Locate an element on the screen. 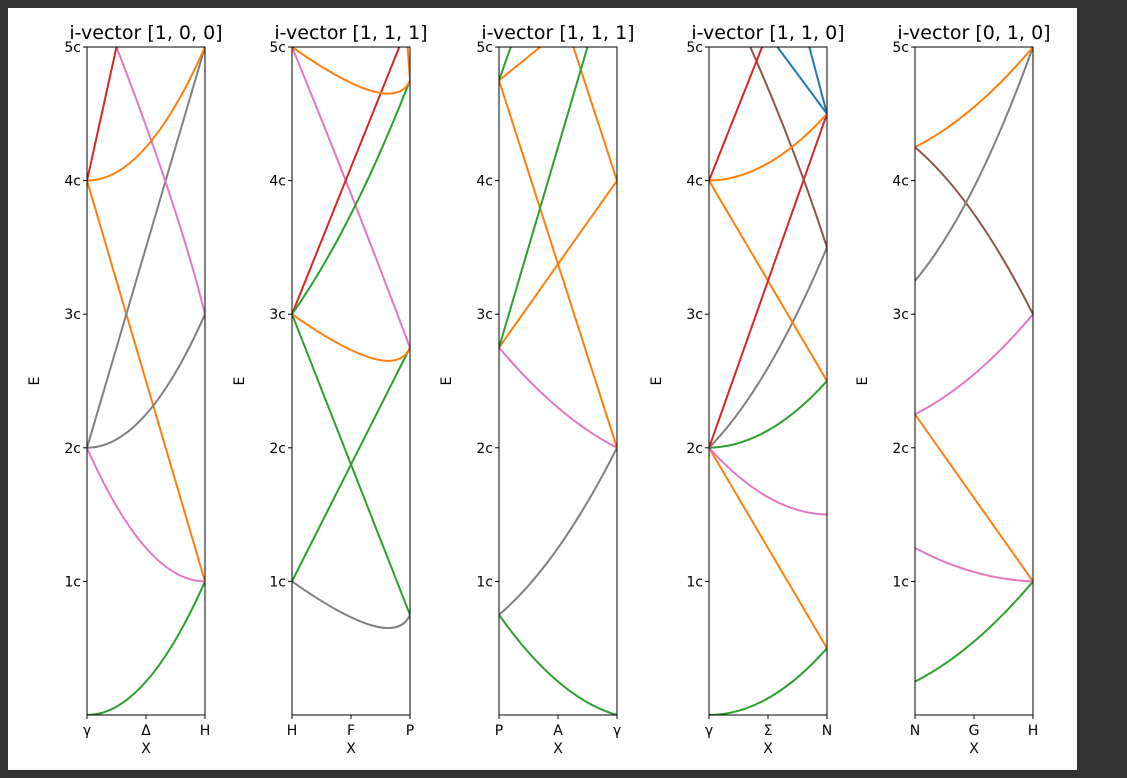  x-tick-label: A is located at coordinates (558, 731).